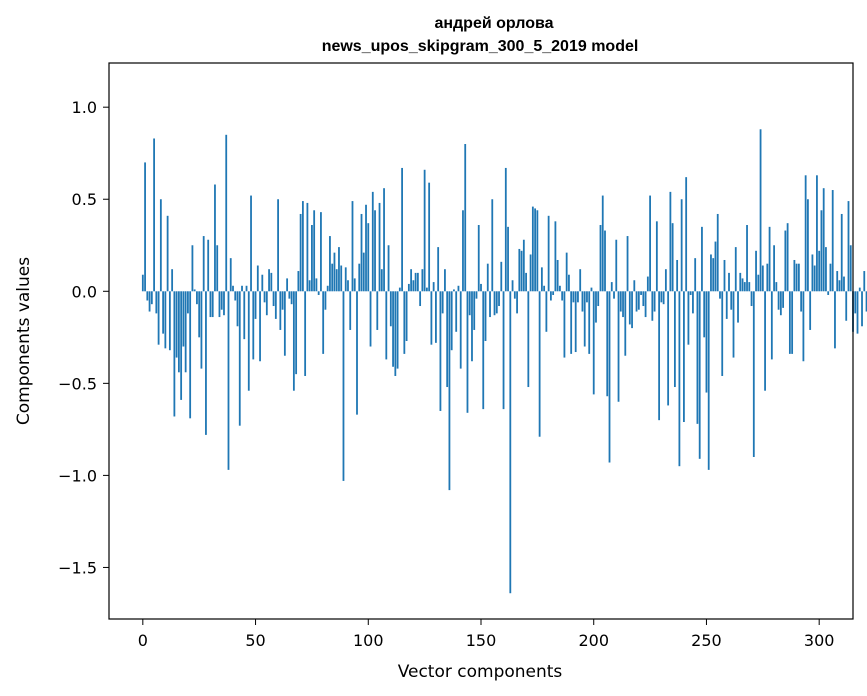 This screenshot has height=696, width=867. I want to click on x-axis-label: Vector components, so click(480, 672).